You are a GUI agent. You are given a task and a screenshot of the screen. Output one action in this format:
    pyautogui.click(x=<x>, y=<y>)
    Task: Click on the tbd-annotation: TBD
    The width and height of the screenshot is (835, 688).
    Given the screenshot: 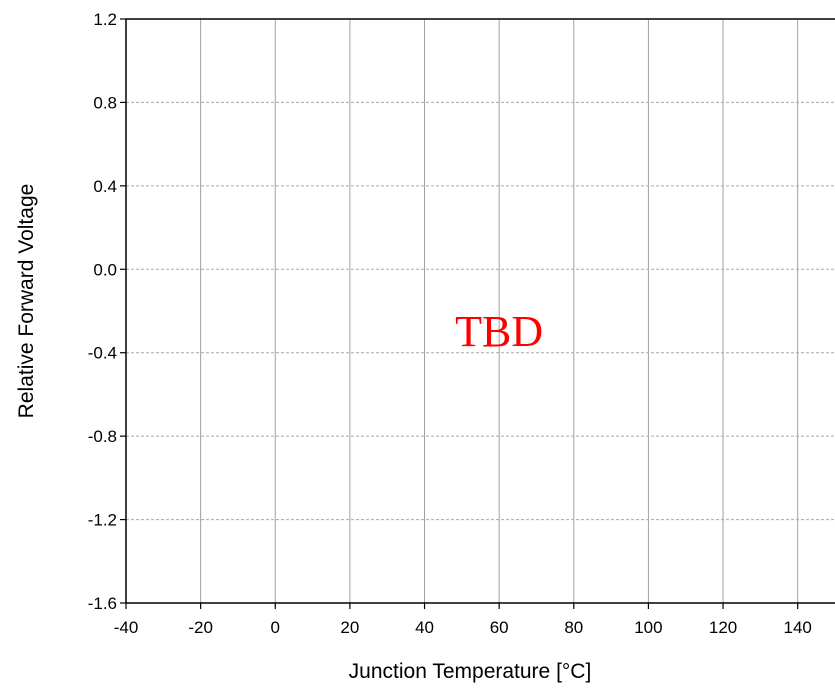 What is the action you would take?
    pyautogui.click(x=499, y=331)
    